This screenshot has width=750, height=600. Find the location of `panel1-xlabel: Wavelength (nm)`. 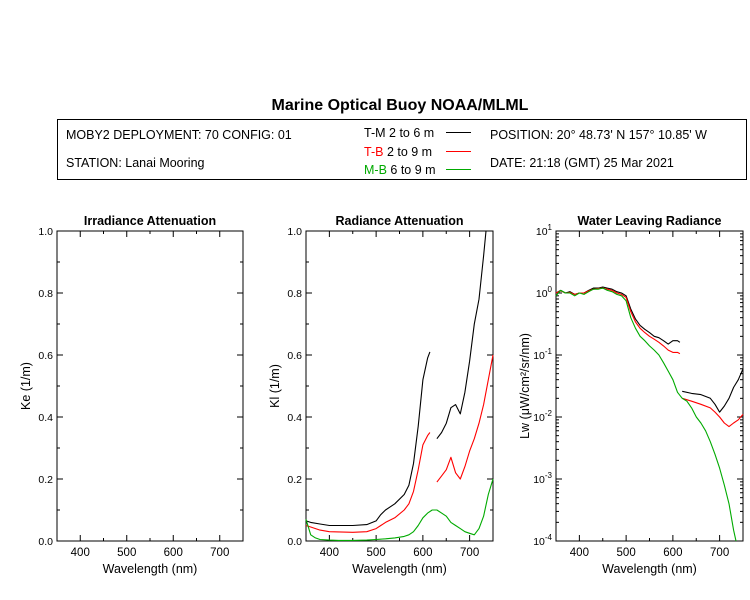

panel1-xlabel: Wavelength (nm) is located at coordinates (150, 569).